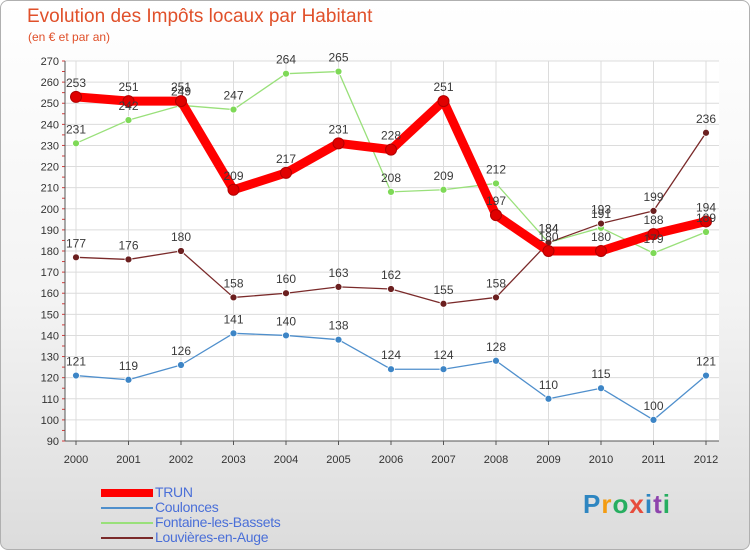 The width and height of the screenshot is (750, 550). Describe the element at coordinates (128, 366) in the screenshot. I see `data-label: 119` at that location.